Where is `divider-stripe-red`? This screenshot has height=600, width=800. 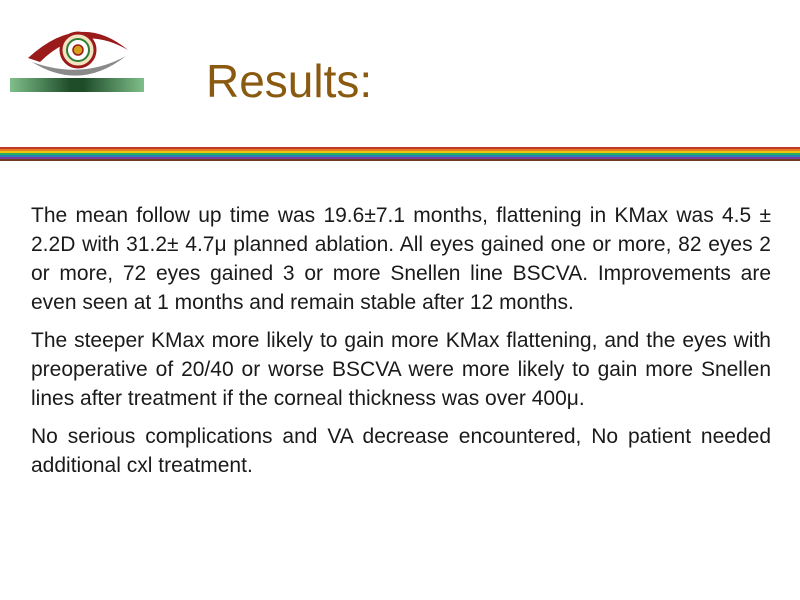
divider-stripe-red is located at coordinates (400, 148).